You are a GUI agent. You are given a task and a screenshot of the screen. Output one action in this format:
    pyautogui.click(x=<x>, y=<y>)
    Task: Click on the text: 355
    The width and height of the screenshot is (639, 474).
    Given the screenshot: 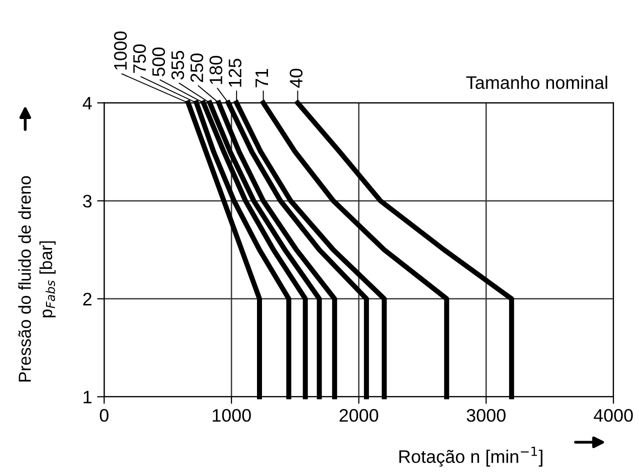 What is the action you would take?
    pyautogui.click(x=177, y=65)
    